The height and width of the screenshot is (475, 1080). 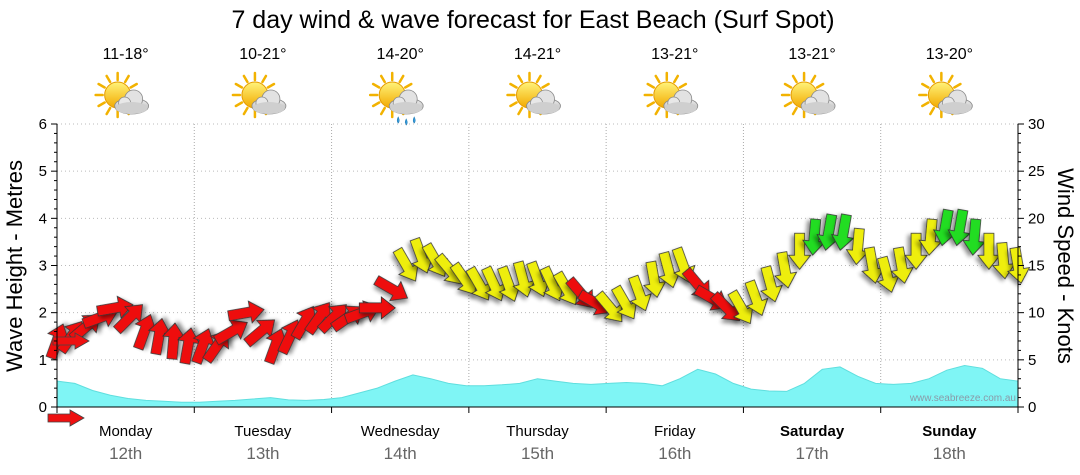 I want to click on day-name: Thursday, so click(x=537, y=431).